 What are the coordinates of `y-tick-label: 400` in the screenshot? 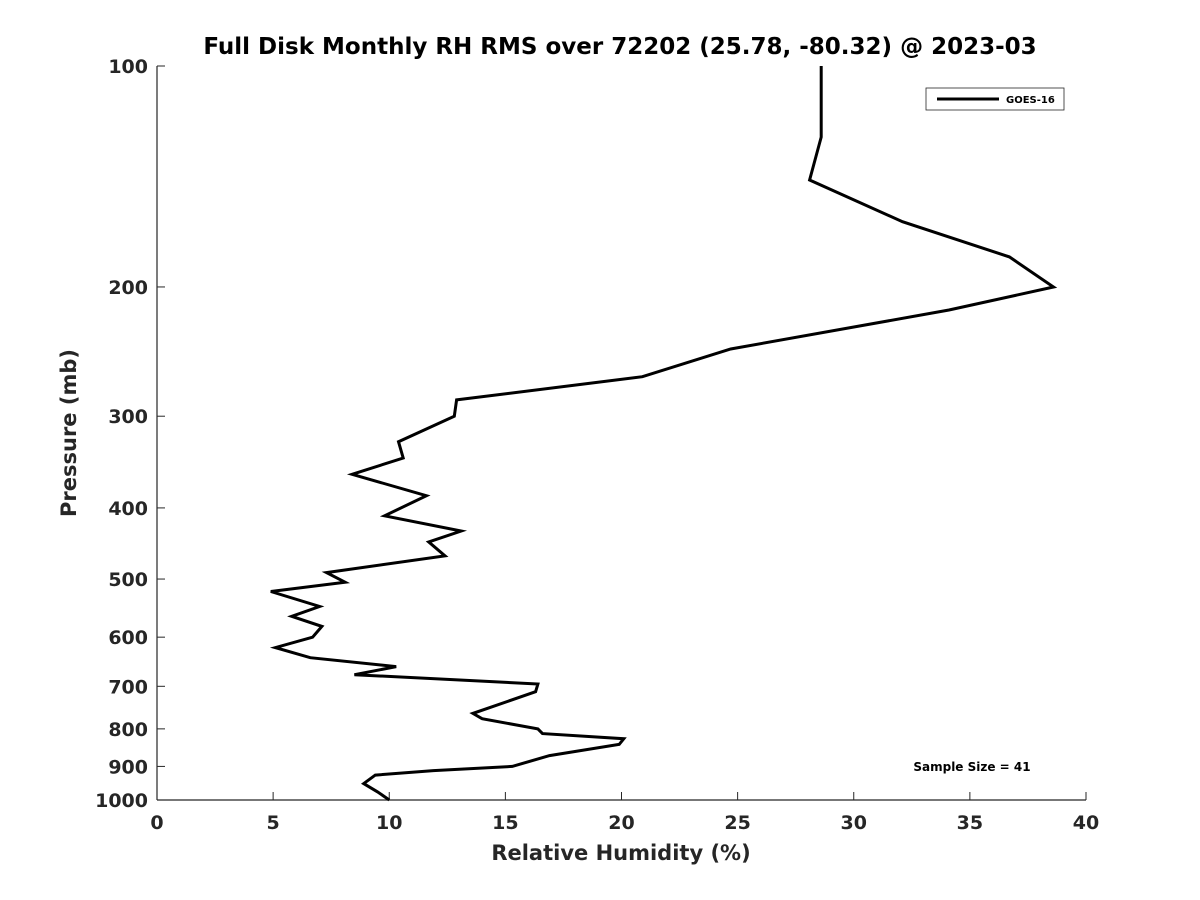 It's located at (128, 509).